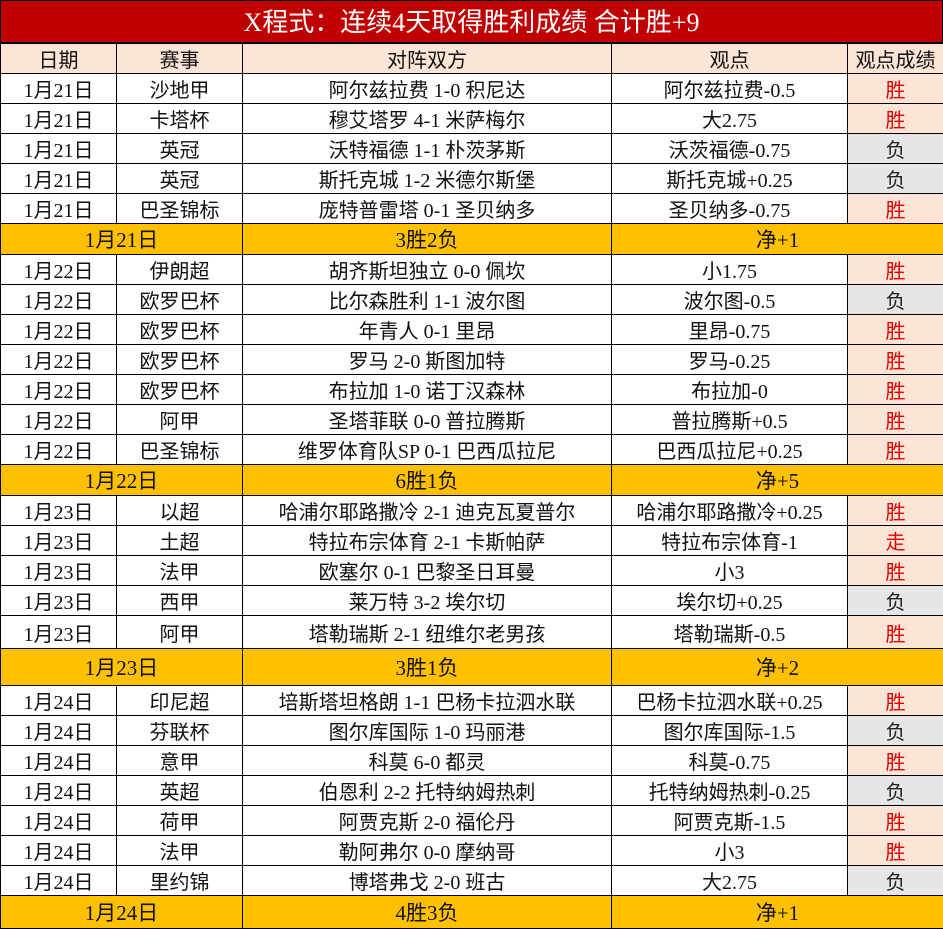 The width and height of the screenshot is (943, 929). What do you see at coordinates (427, 571) in the screenshot?
I see `match-cell: 欧塞尔 0-1 巴黎圣日耳曼` at bounding box center [427, 571].